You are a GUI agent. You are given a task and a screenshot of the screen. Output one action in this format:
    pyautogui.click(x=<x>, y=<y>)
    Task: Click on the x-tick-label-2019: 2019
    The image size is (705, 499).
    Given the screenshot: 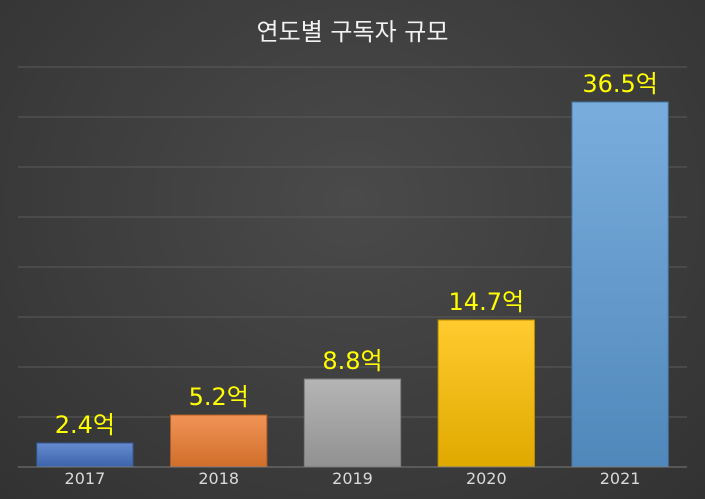 What is the action you would take?
    pyautogui.click(x=352, y=478)
    